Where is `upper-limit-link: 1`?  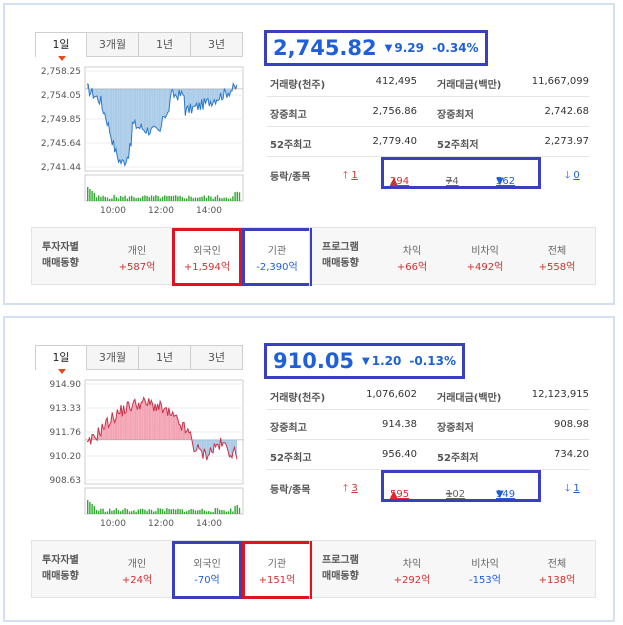
upper-limit-link: 1 is located at coordinates (354, 175).